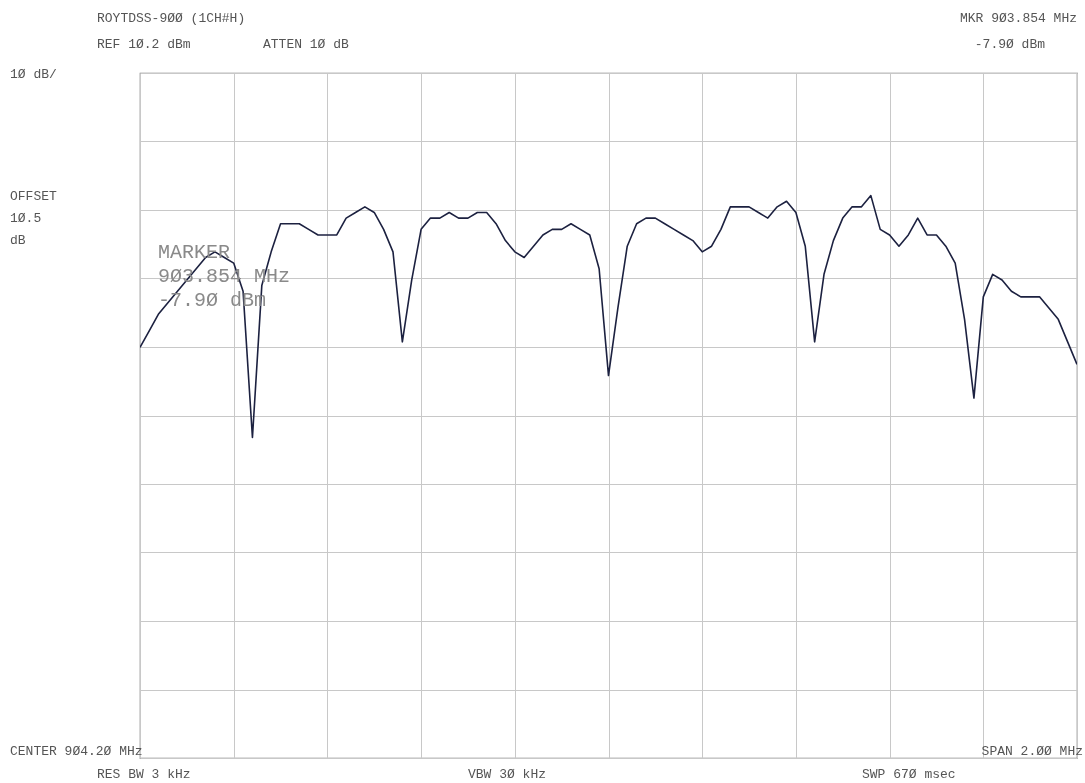 This screenshot has height=783, width=1085. Describe the element at coordinates (306, 44) in the screenshot. I see `text: ATTEN 1Ø dB` at that location.